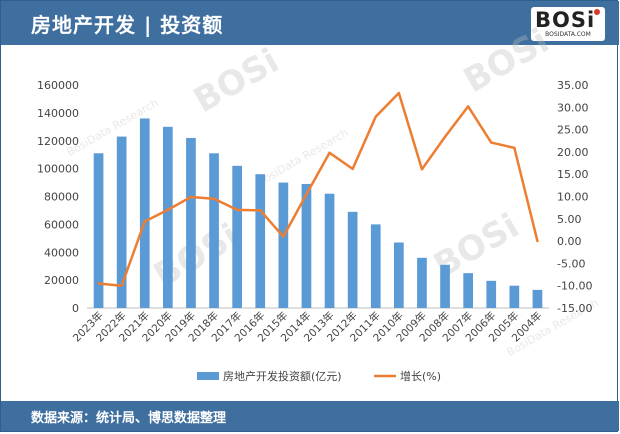 Image resolution: width=620 pixels, height=434 pixels. Describe the element at coordinates (420, 376) in the screenshot. I see `legend-line-label: 增长(%)` at that location.